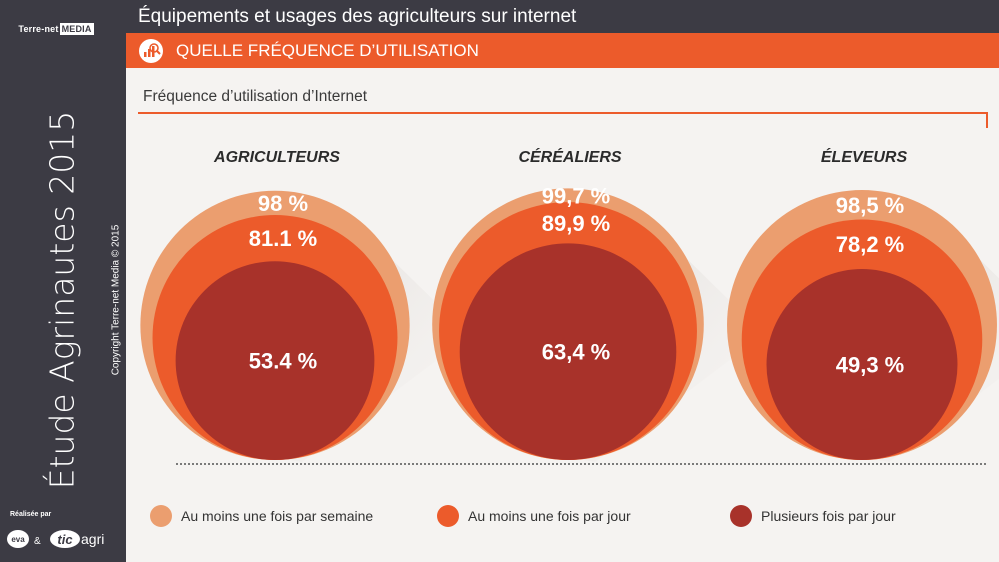  What do you see at coordinates (327, 50) in the screenshot?
I see `section-title: QUELLE FRÉQUENCE D’UTILISATION` at bounding box center [327, 50].